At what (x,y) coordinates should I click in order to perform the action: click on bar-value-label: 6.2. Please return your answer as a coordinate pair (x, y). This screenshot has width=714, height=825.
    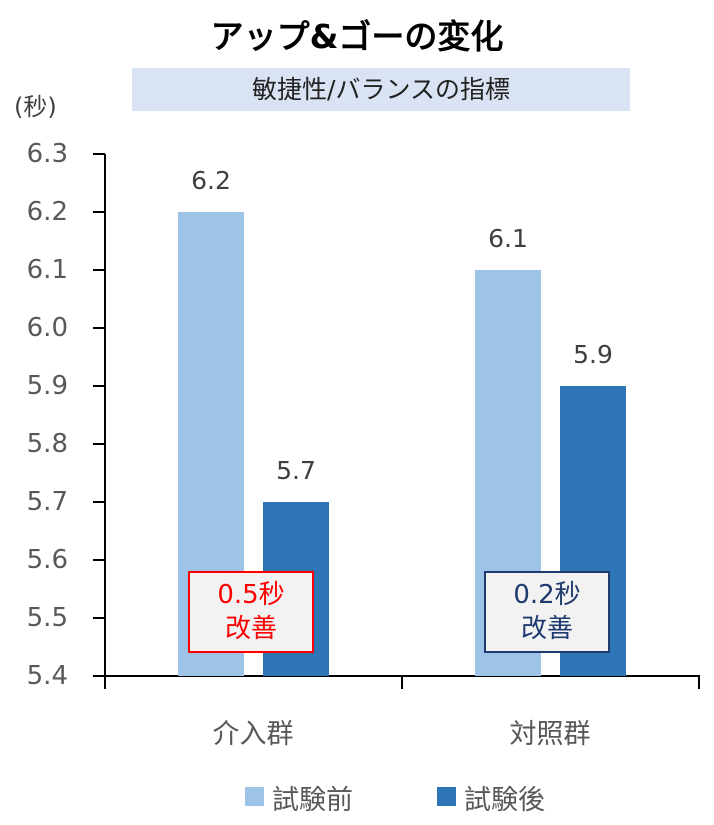
    Looking at the image, I should click on (211, 180).